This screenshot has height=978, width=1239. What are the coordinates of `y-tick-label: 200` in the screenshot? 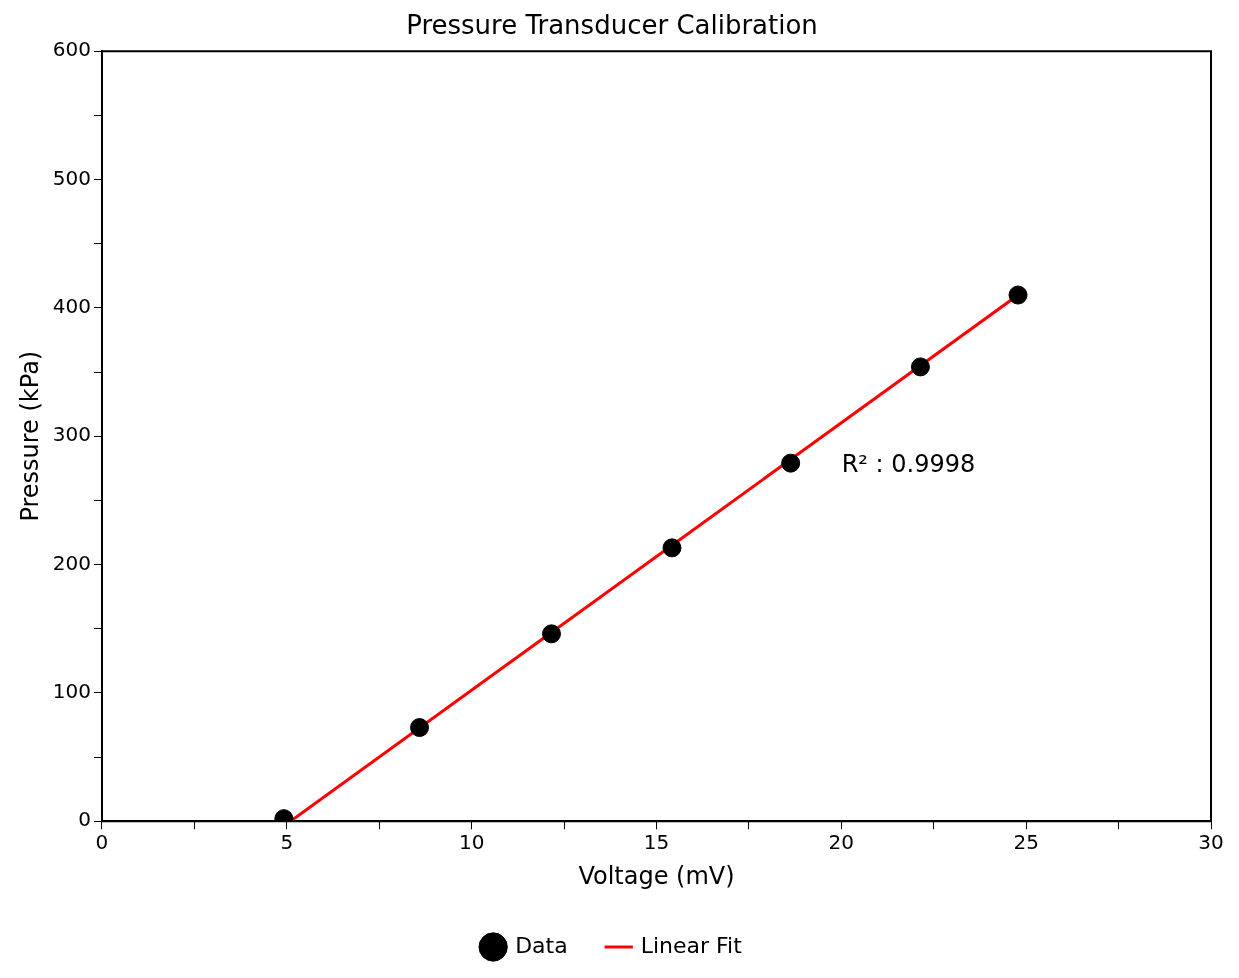 It's located at (71, 562).